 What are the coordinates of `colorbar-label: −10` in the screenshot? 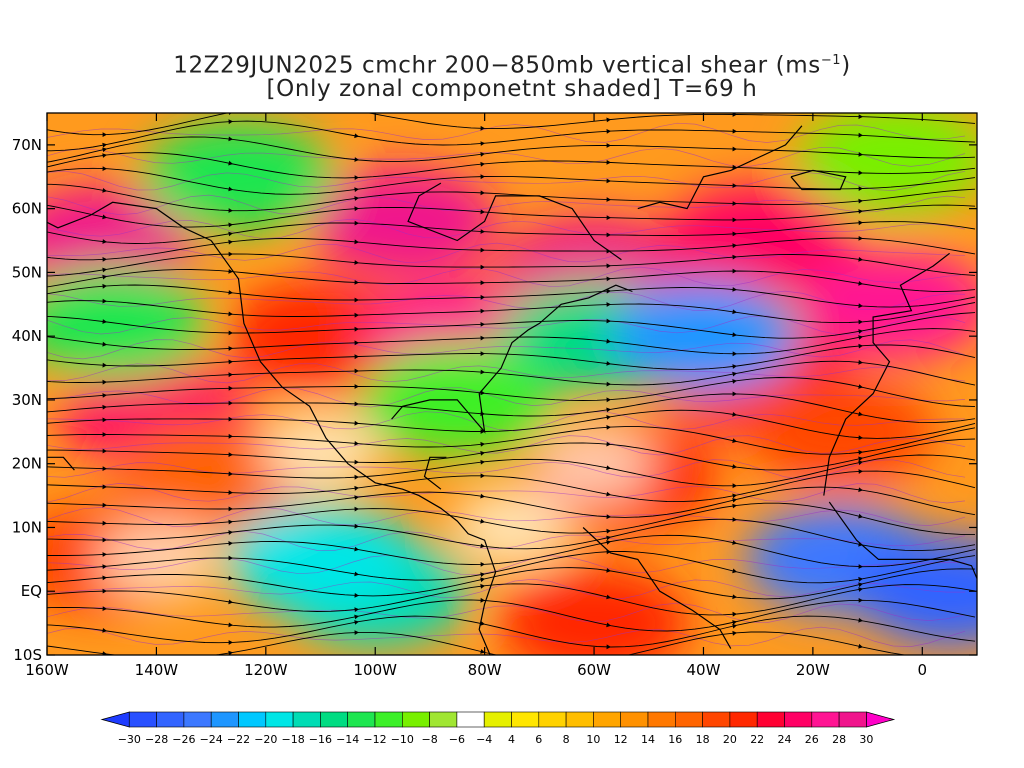 It's located at (402, 739).